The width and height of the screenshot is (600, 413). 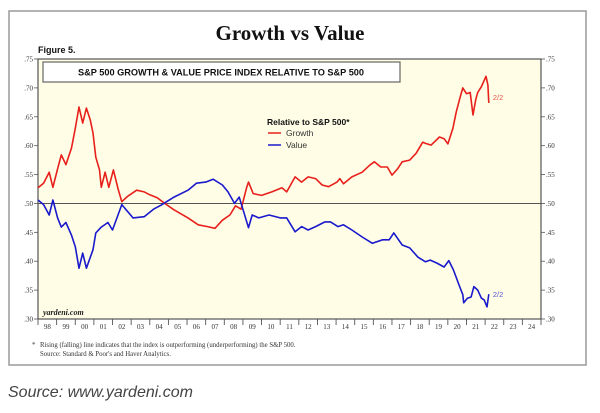 I want to click on y-tick-label-right: .60, so click(x=550, y=146).